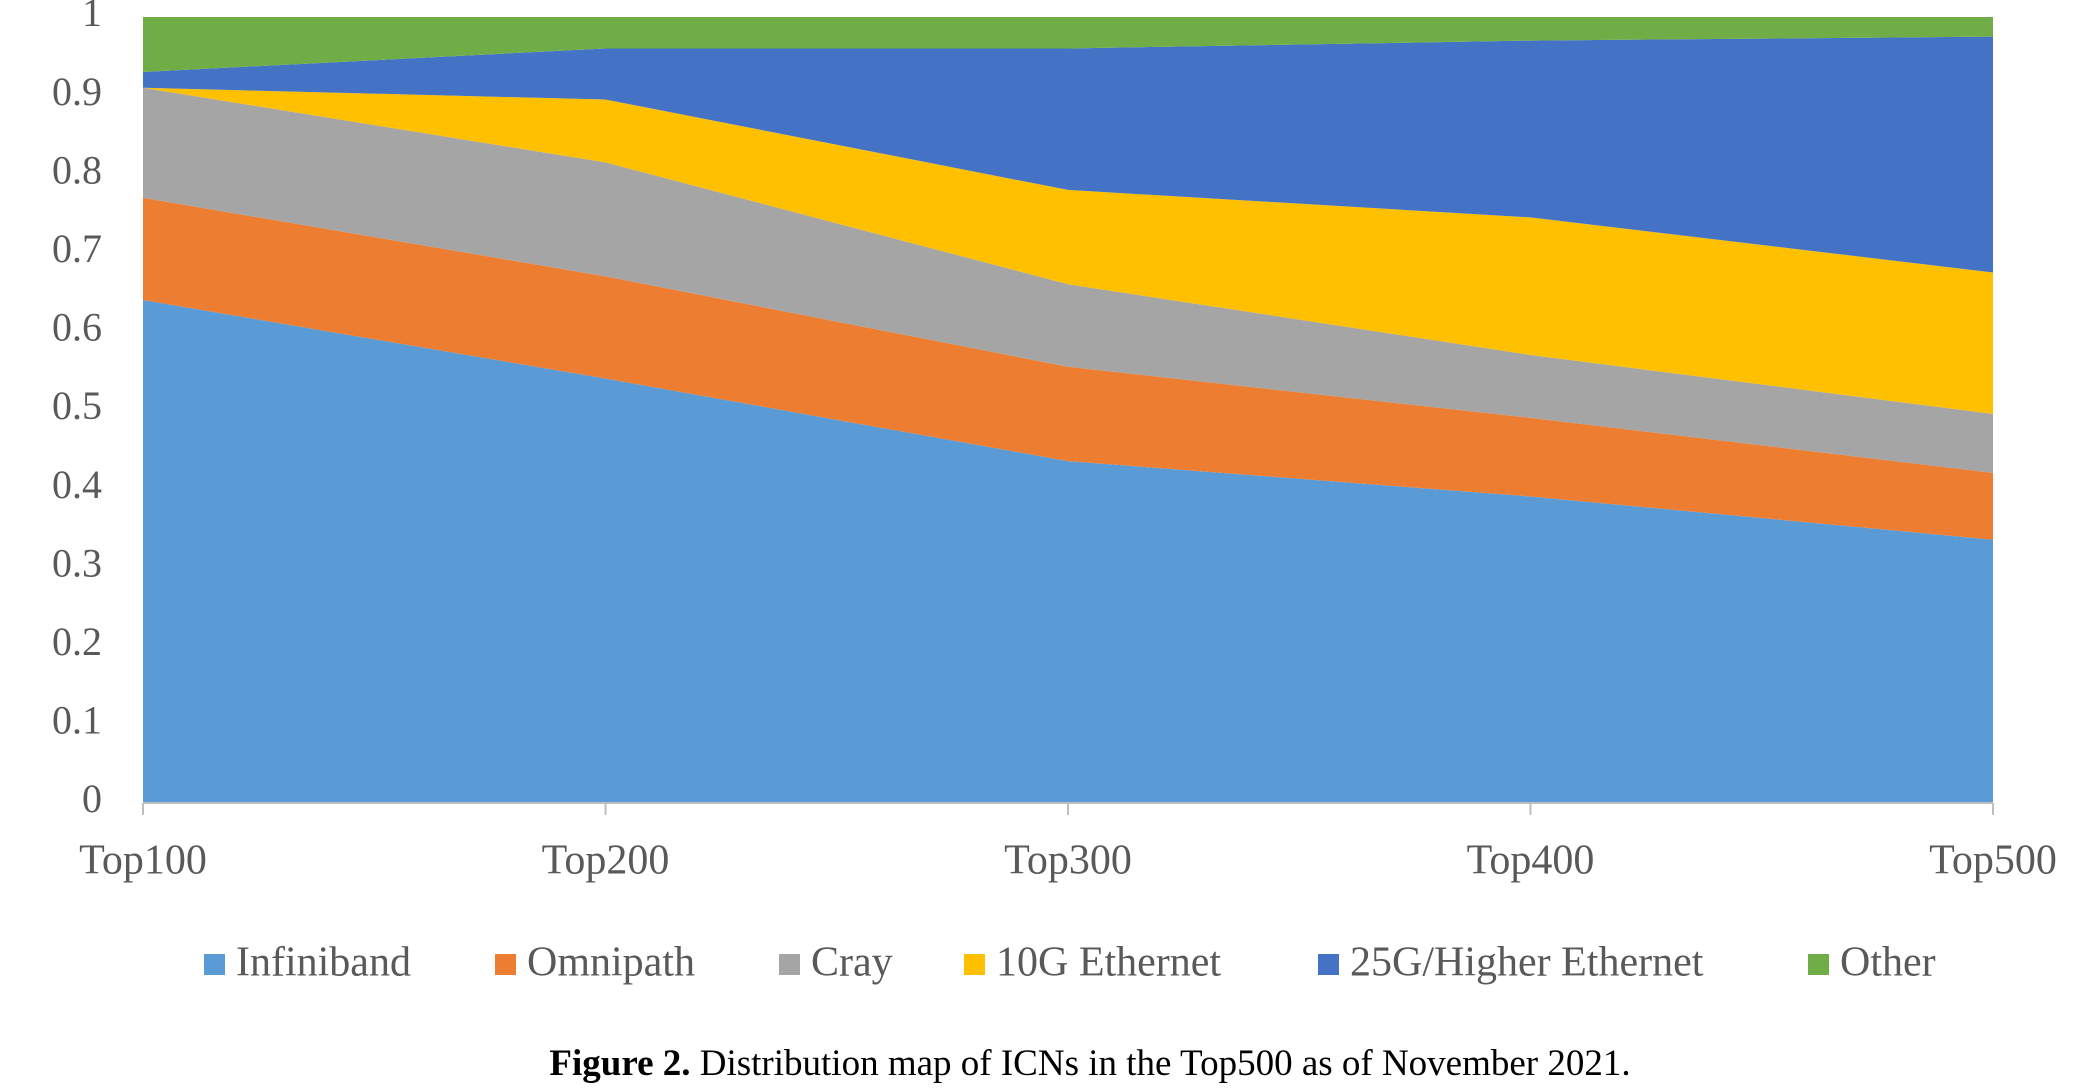  Describe the element at coordinates (77, 405) in the screenshot. I see `y-tick-label: 0.5` at that location.